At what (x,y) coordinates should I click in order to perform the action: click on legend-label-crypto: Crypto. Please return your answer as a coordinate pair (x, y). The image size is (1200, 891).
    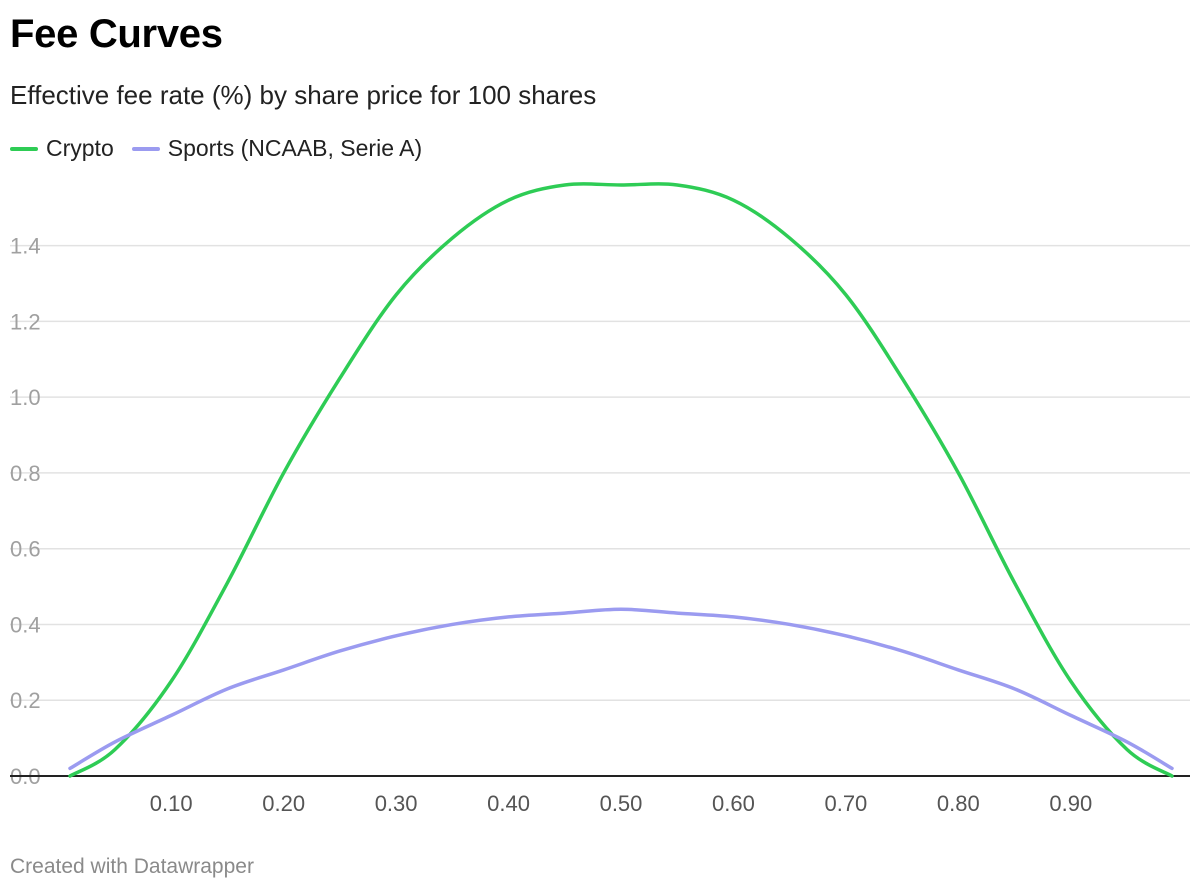
    Looking at the image, I should click on (80, 148).